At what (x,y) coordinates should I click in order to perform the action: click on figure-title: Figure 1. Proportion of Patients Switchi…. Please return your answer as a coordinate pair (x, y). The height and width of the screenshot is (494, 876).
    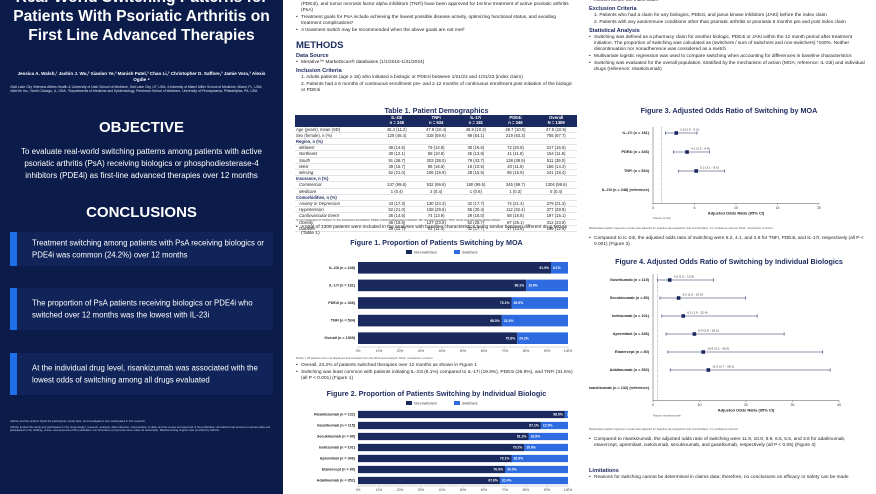
    Looking at the image, I should click on (436, 242).